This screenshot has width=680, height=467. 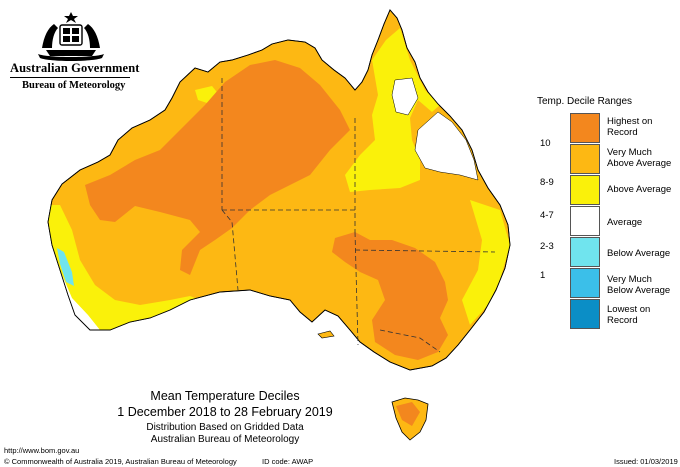 I want to click on id-code: ID code: AWAP, so click(x=288, y=461).